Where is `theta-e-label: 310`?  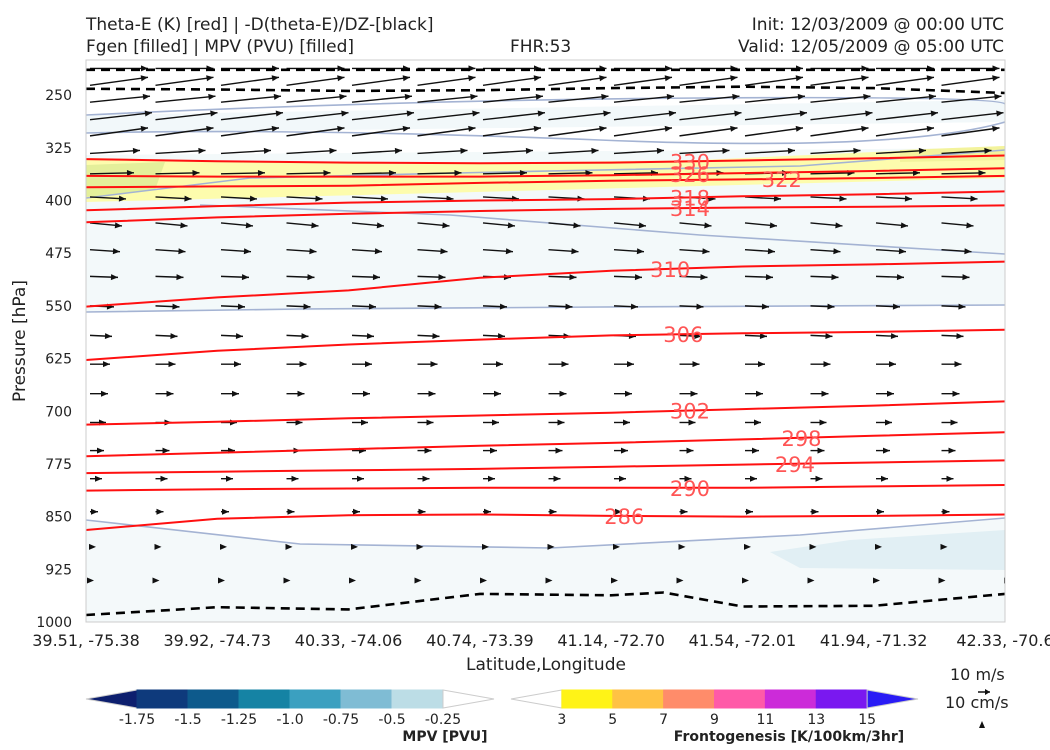
theta-e-label: 310 is located at coordinates (670, 270).